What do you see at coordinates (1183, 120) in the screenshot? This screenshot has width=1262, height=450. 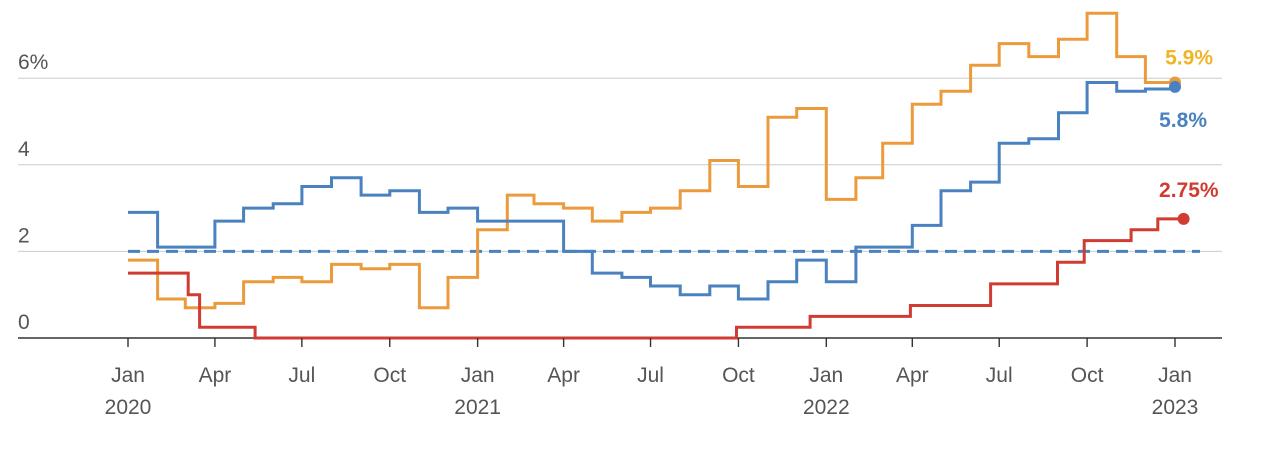 I see `series-end-label-1: 5.8%` at bounding box center [1183, 120].